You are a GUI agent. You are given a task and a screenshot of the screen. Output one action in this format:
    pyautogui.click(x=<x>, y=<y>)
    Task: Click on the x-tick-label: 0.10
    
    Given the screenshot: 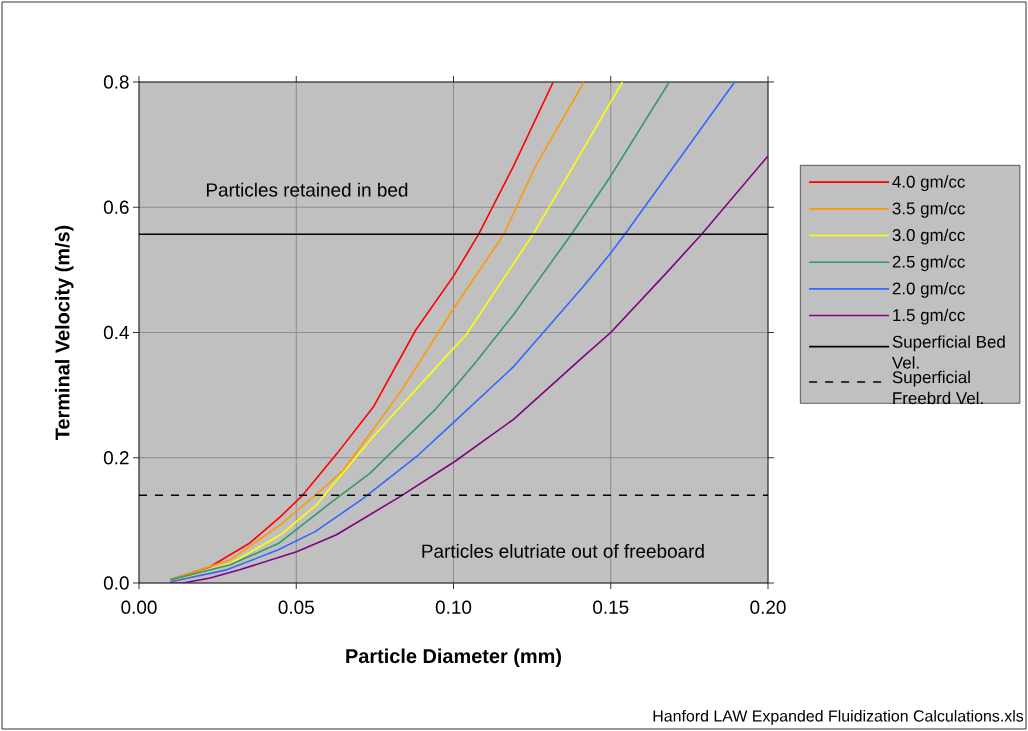 What is the action you would take?
    pyautogui.click(x=453, y=607)
    